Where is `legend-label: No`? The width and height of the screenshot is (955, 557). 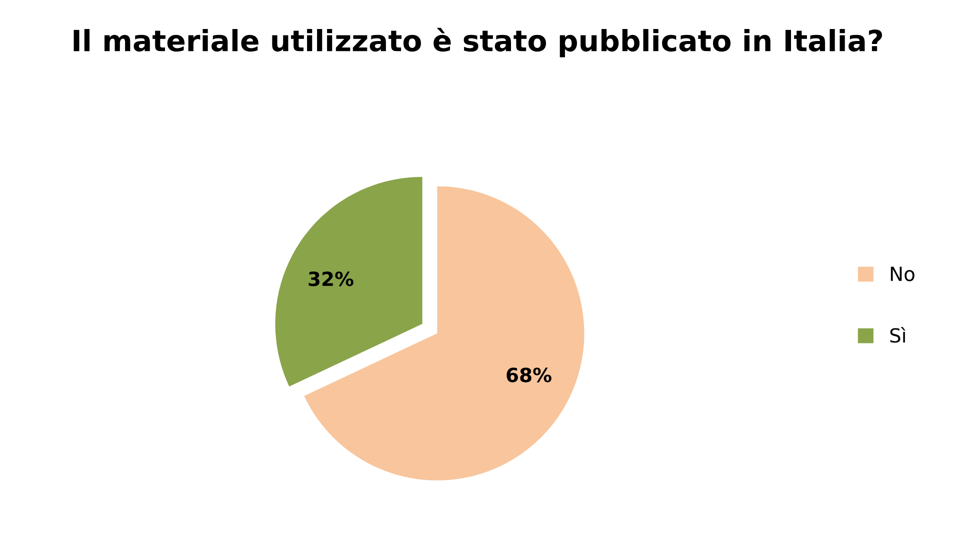
legend-label: No is located at coordinates (902, 274).